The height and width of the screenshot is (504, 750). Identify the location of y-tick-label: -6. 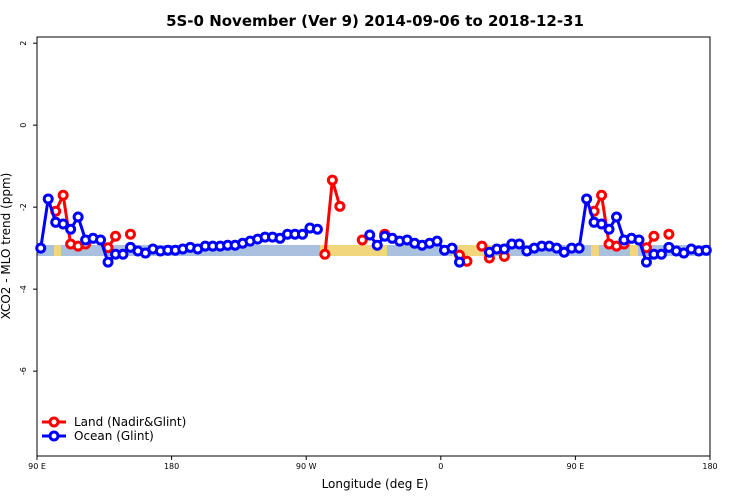
(23, 371).